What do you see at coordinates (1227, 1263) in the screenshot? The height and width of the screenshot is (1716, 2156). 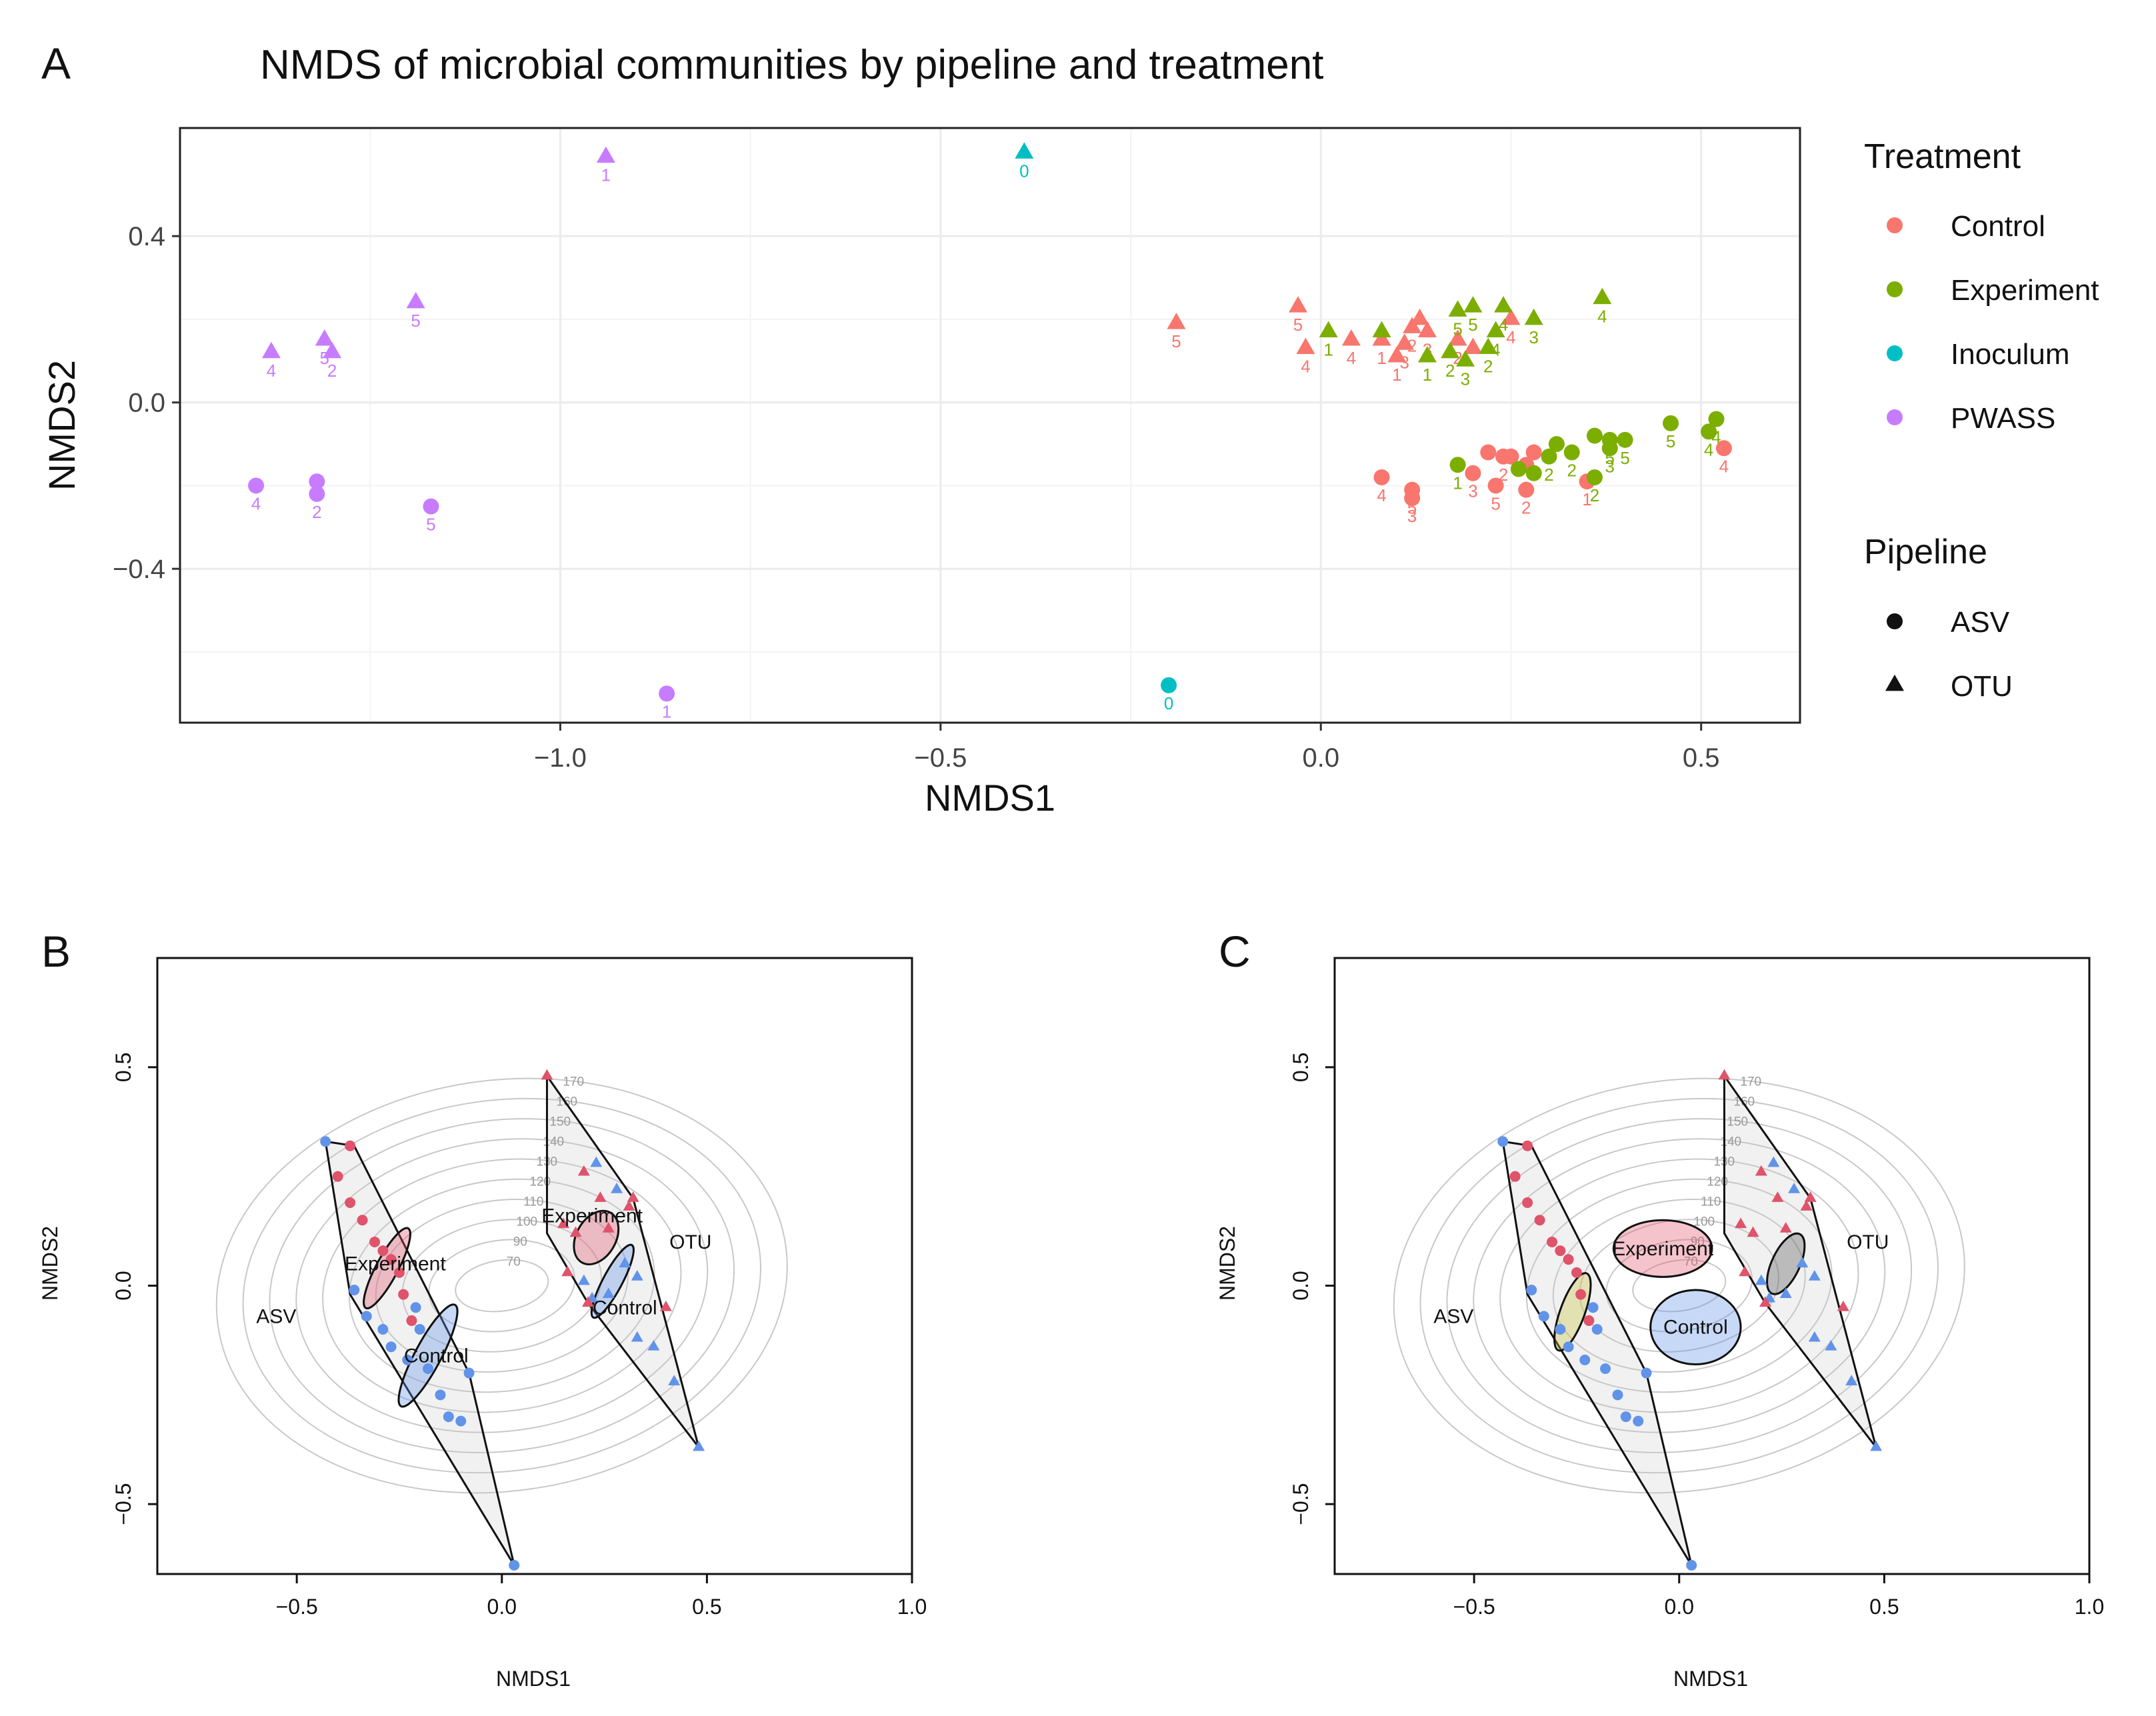 I see `chart-c-ylabel: NMDS2` at bounding box center [1227, 1263].